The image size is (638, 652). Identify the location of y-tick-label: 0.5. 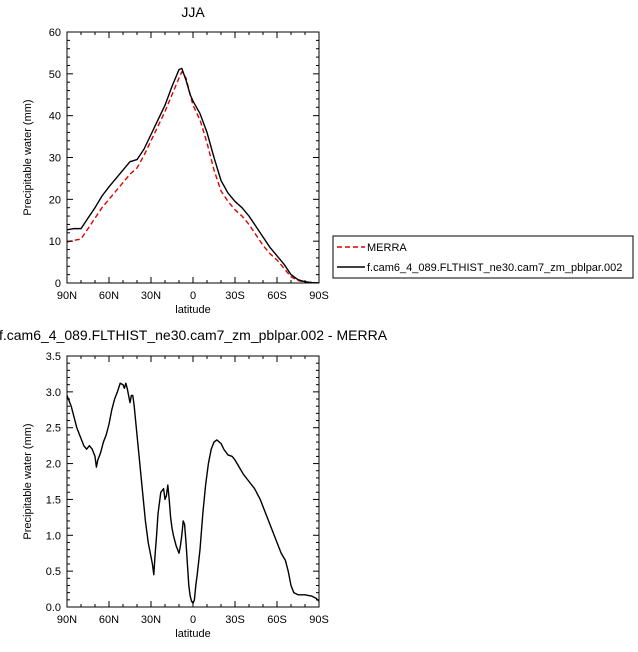
(53, 572).